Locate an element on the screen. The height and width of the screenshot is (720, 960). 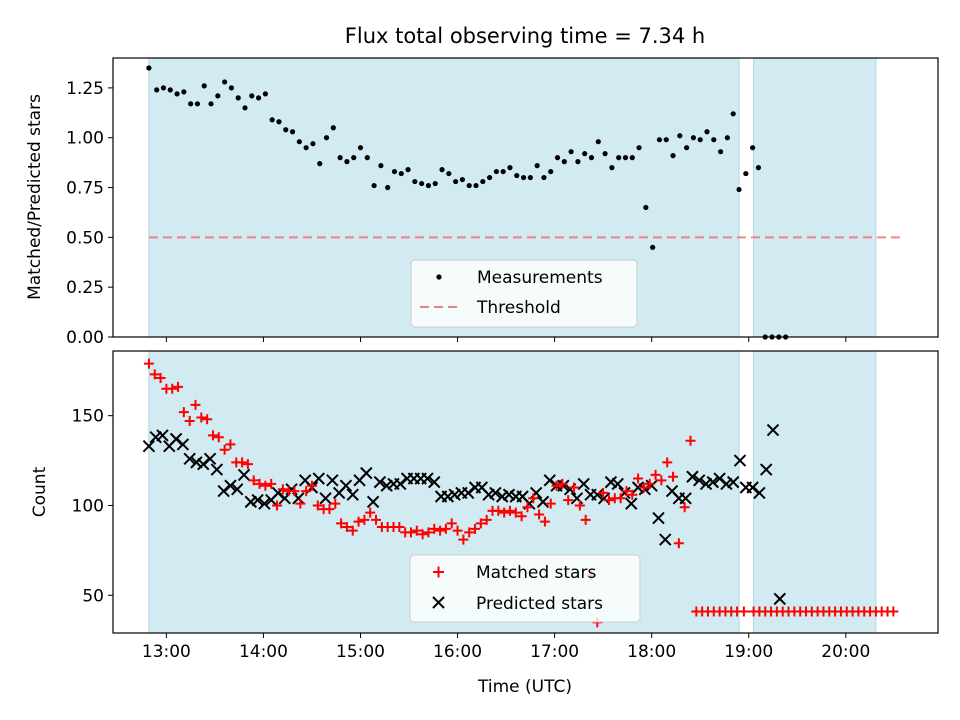
y-tick-label: 1.00 is located at coordinates (85, 139).